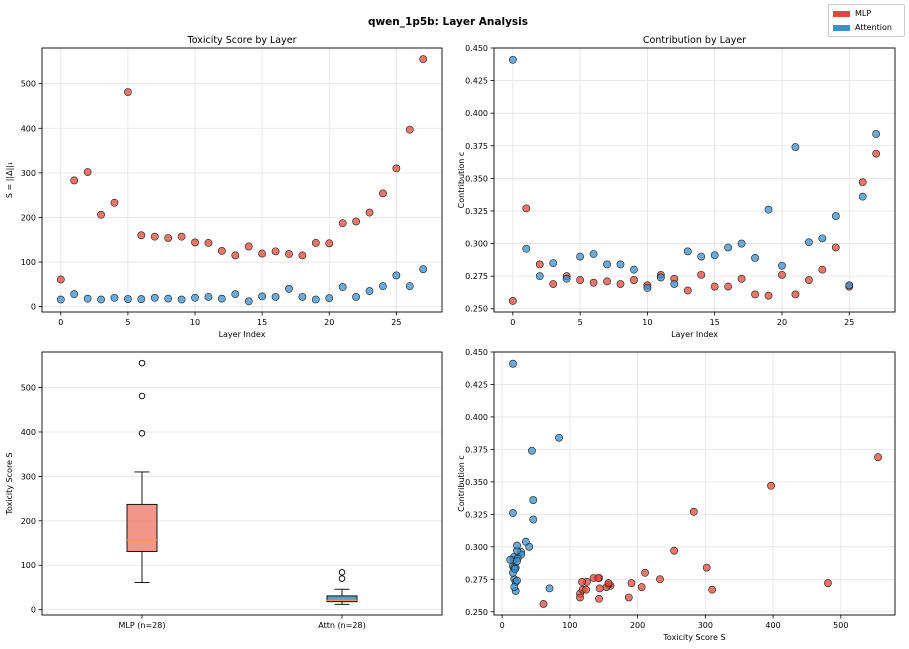 The height and width of the screenshot is (649, 909). What do you see at coordinates (715, 322) in the screenshot?
I see `x-tick-label: 15` at bounding box center [715, 322].